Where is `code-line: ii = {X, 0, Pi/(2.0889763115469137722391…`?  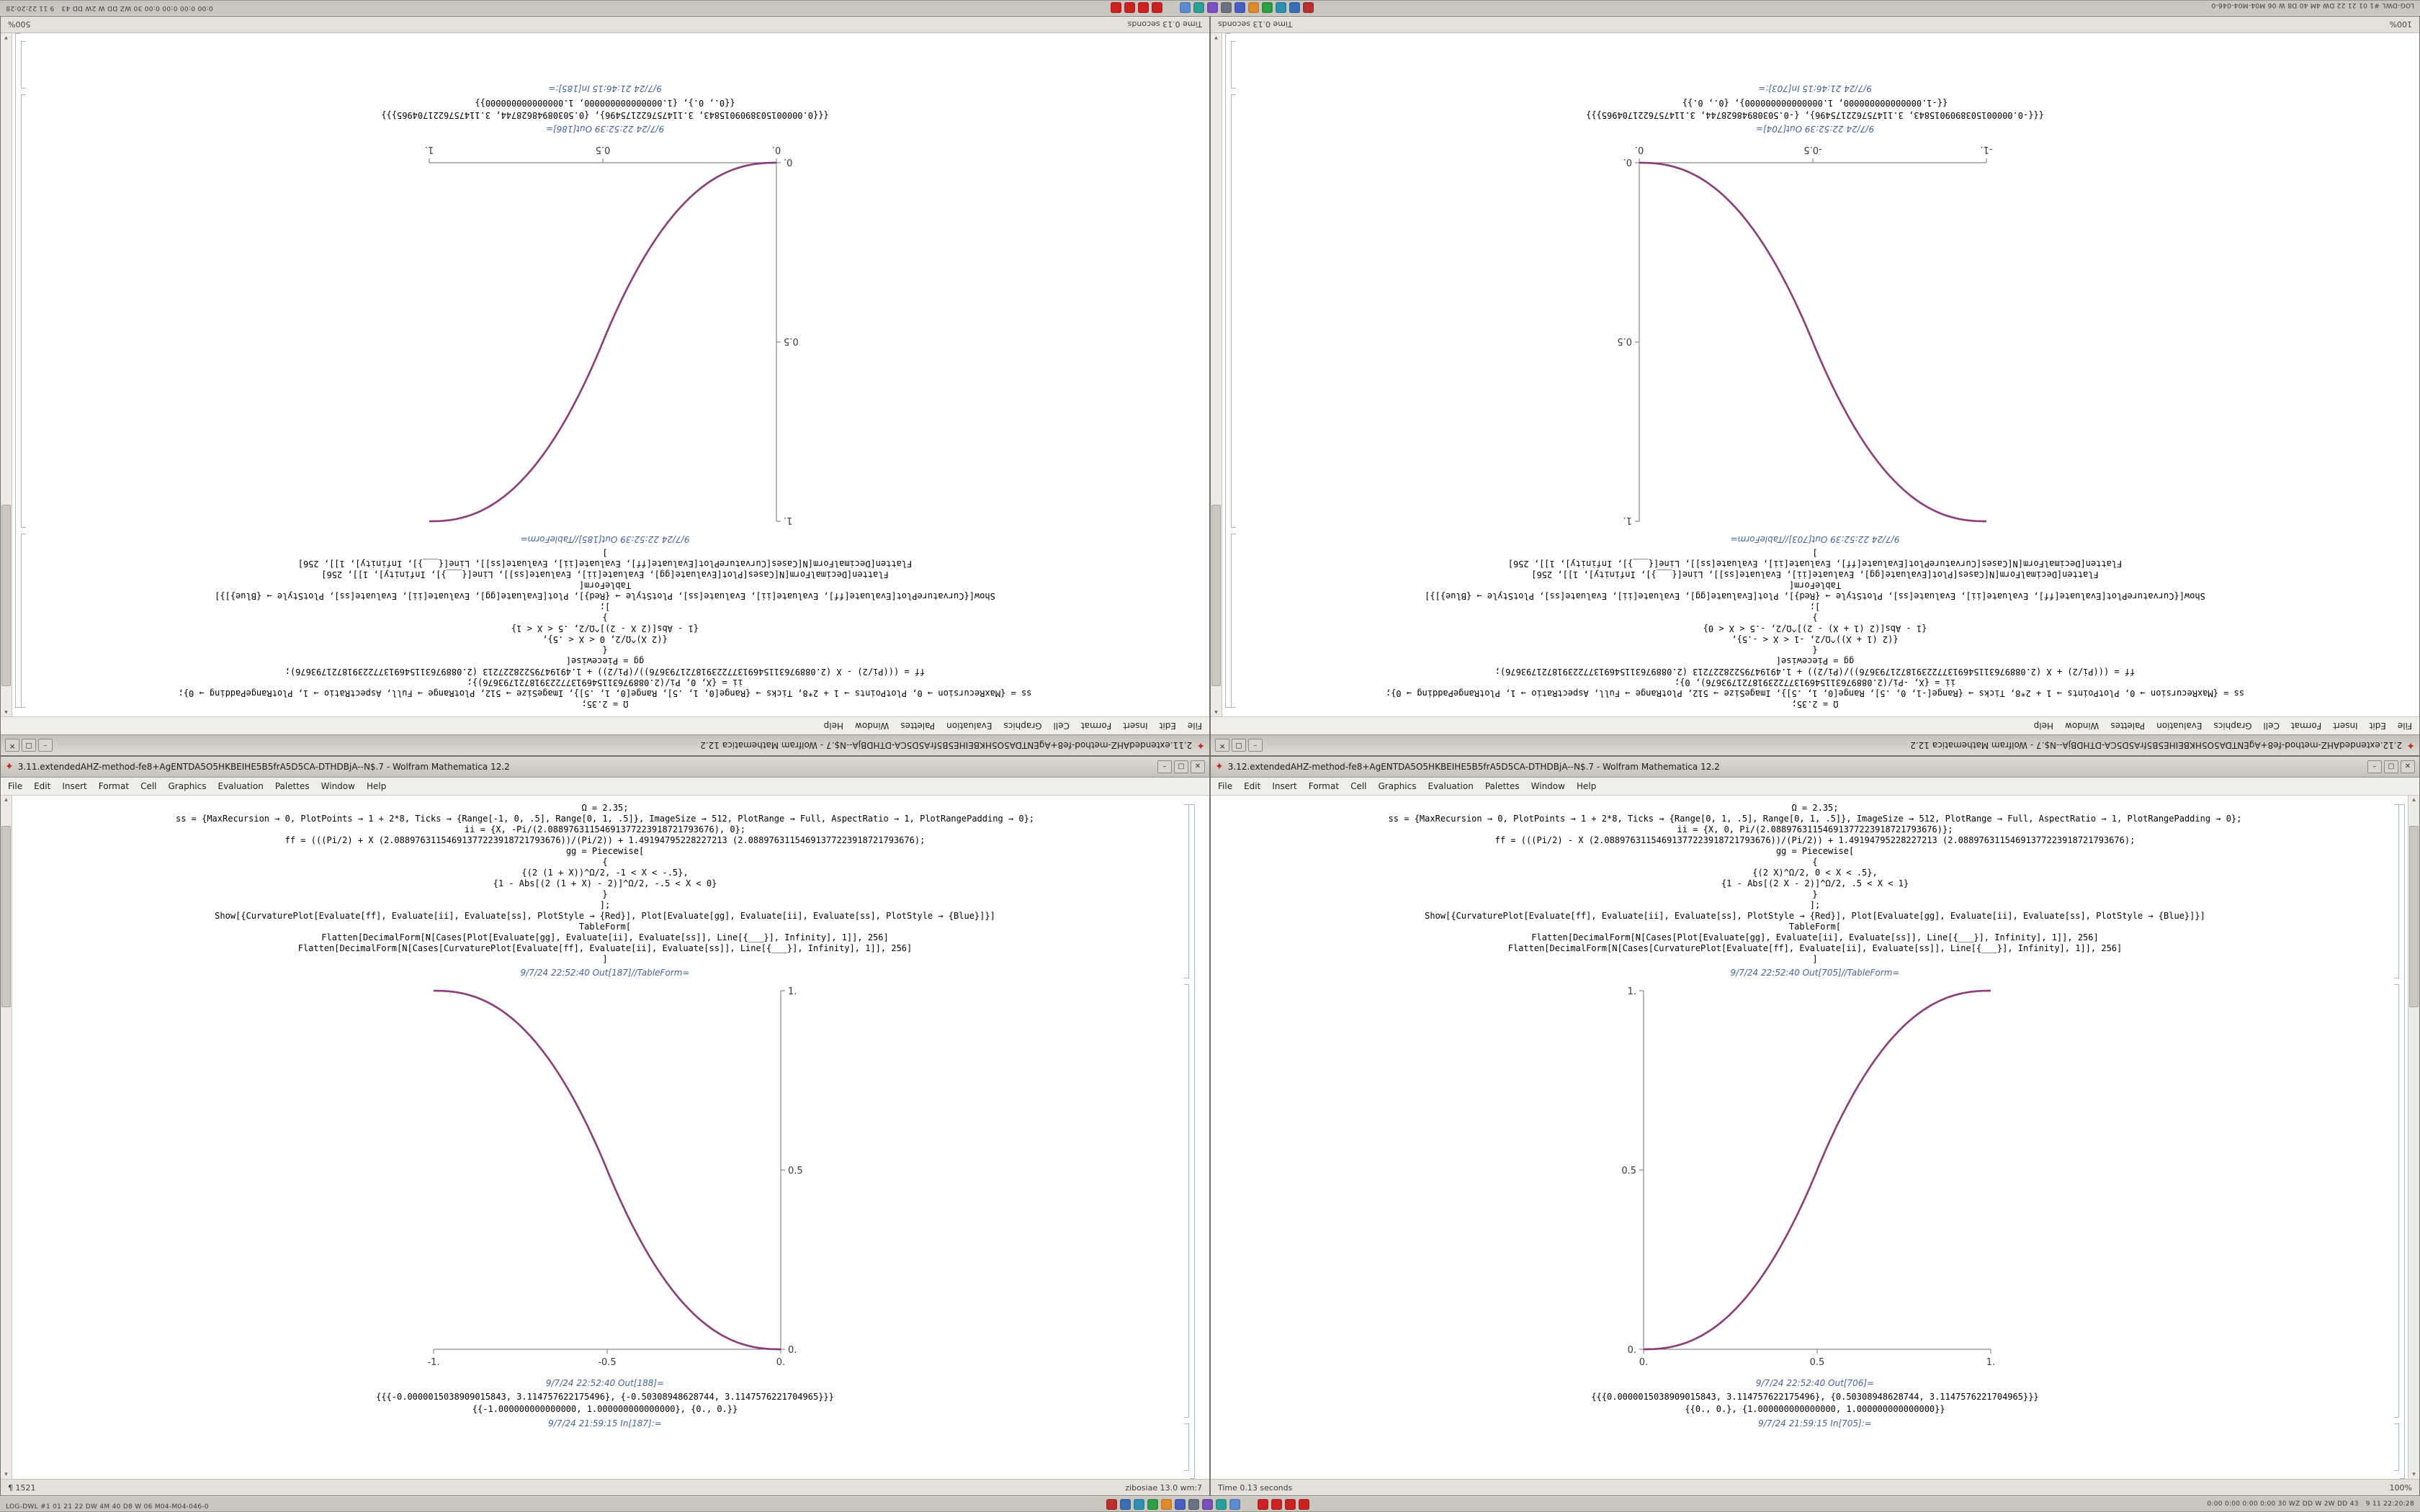 code-line: ii = {X, 0, Pi/(2.0889763115469137722391… is located at coordinates (605, 683).